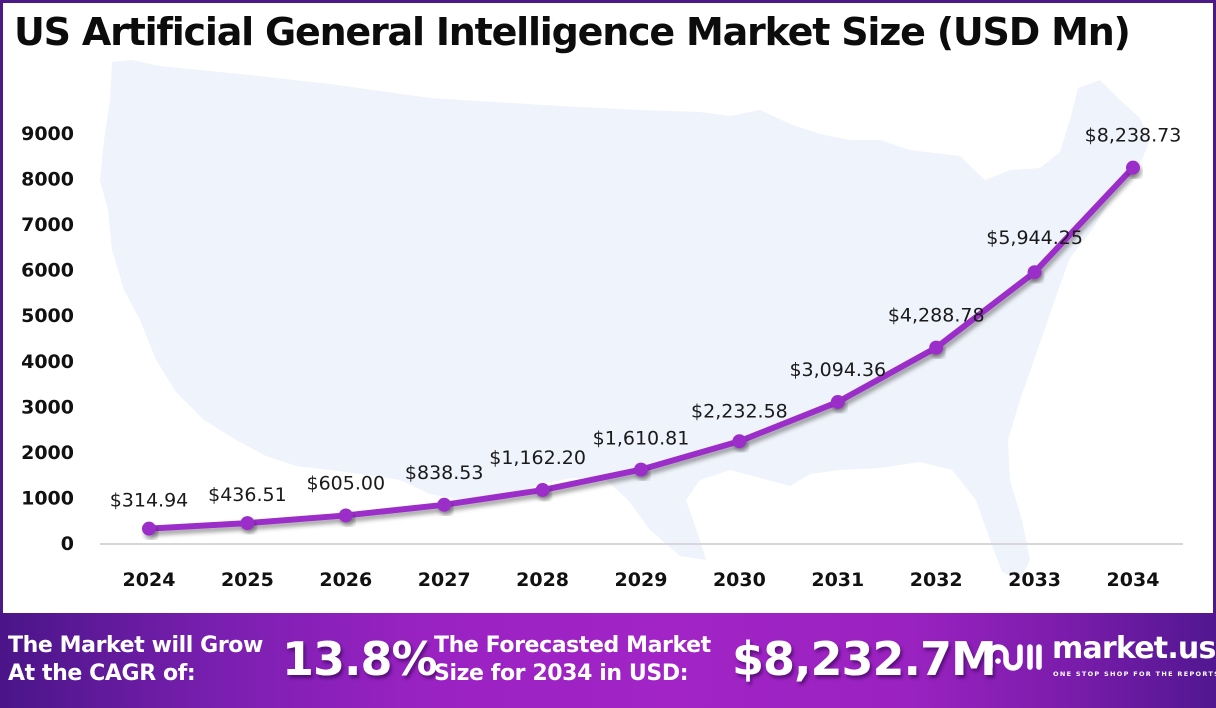 Image resolution: width=1216 pixels, height=708 pixels. Describe the element at coordinates (1134, 648) in the screenshot. I see `brand-name: market.us` at that location.